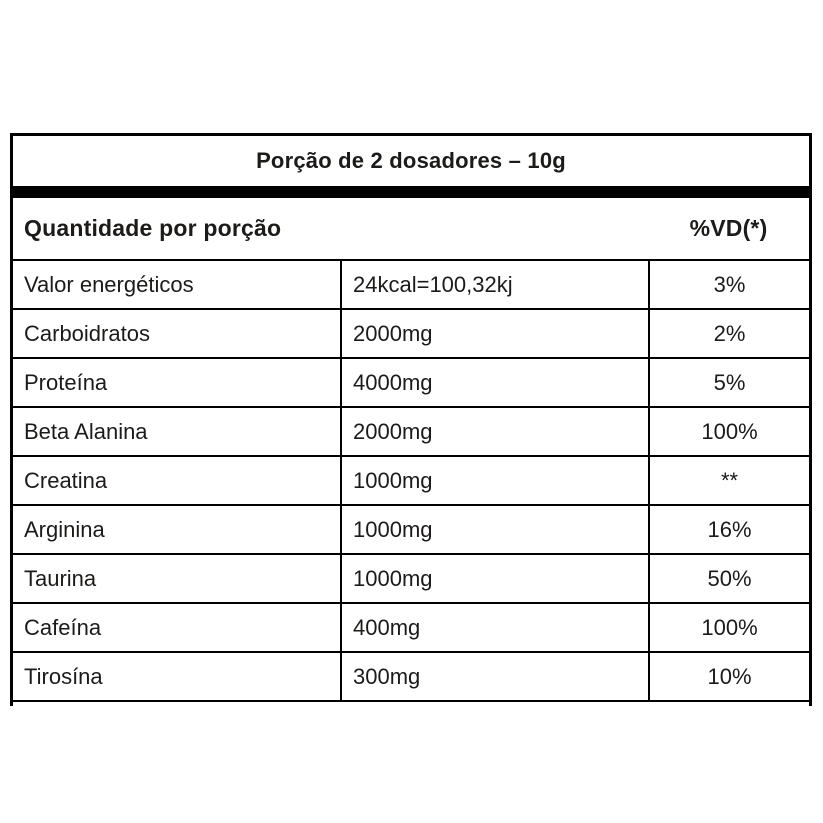 The width and height of the screenshot is (823, 823). What do you see at coordinates (494, 284) in the screenshot?
I see `nutrient-amount: 24kcal=100,32kj` at bounding box center [494, 284].